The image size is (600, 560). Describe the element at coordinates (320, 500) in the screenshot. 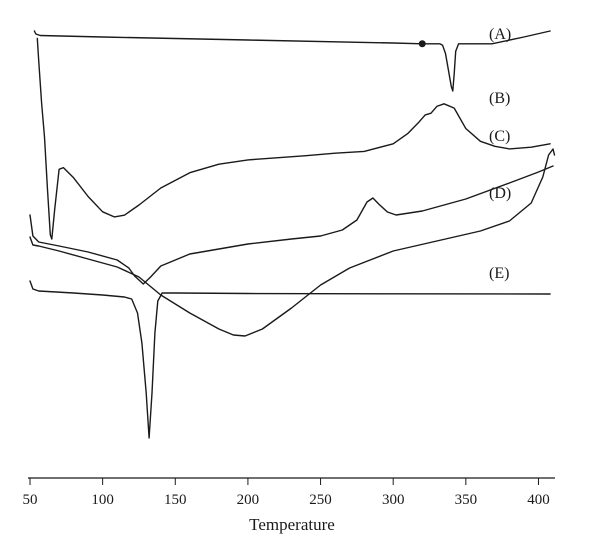

I see `x-tick-label-250: 250` at that location.